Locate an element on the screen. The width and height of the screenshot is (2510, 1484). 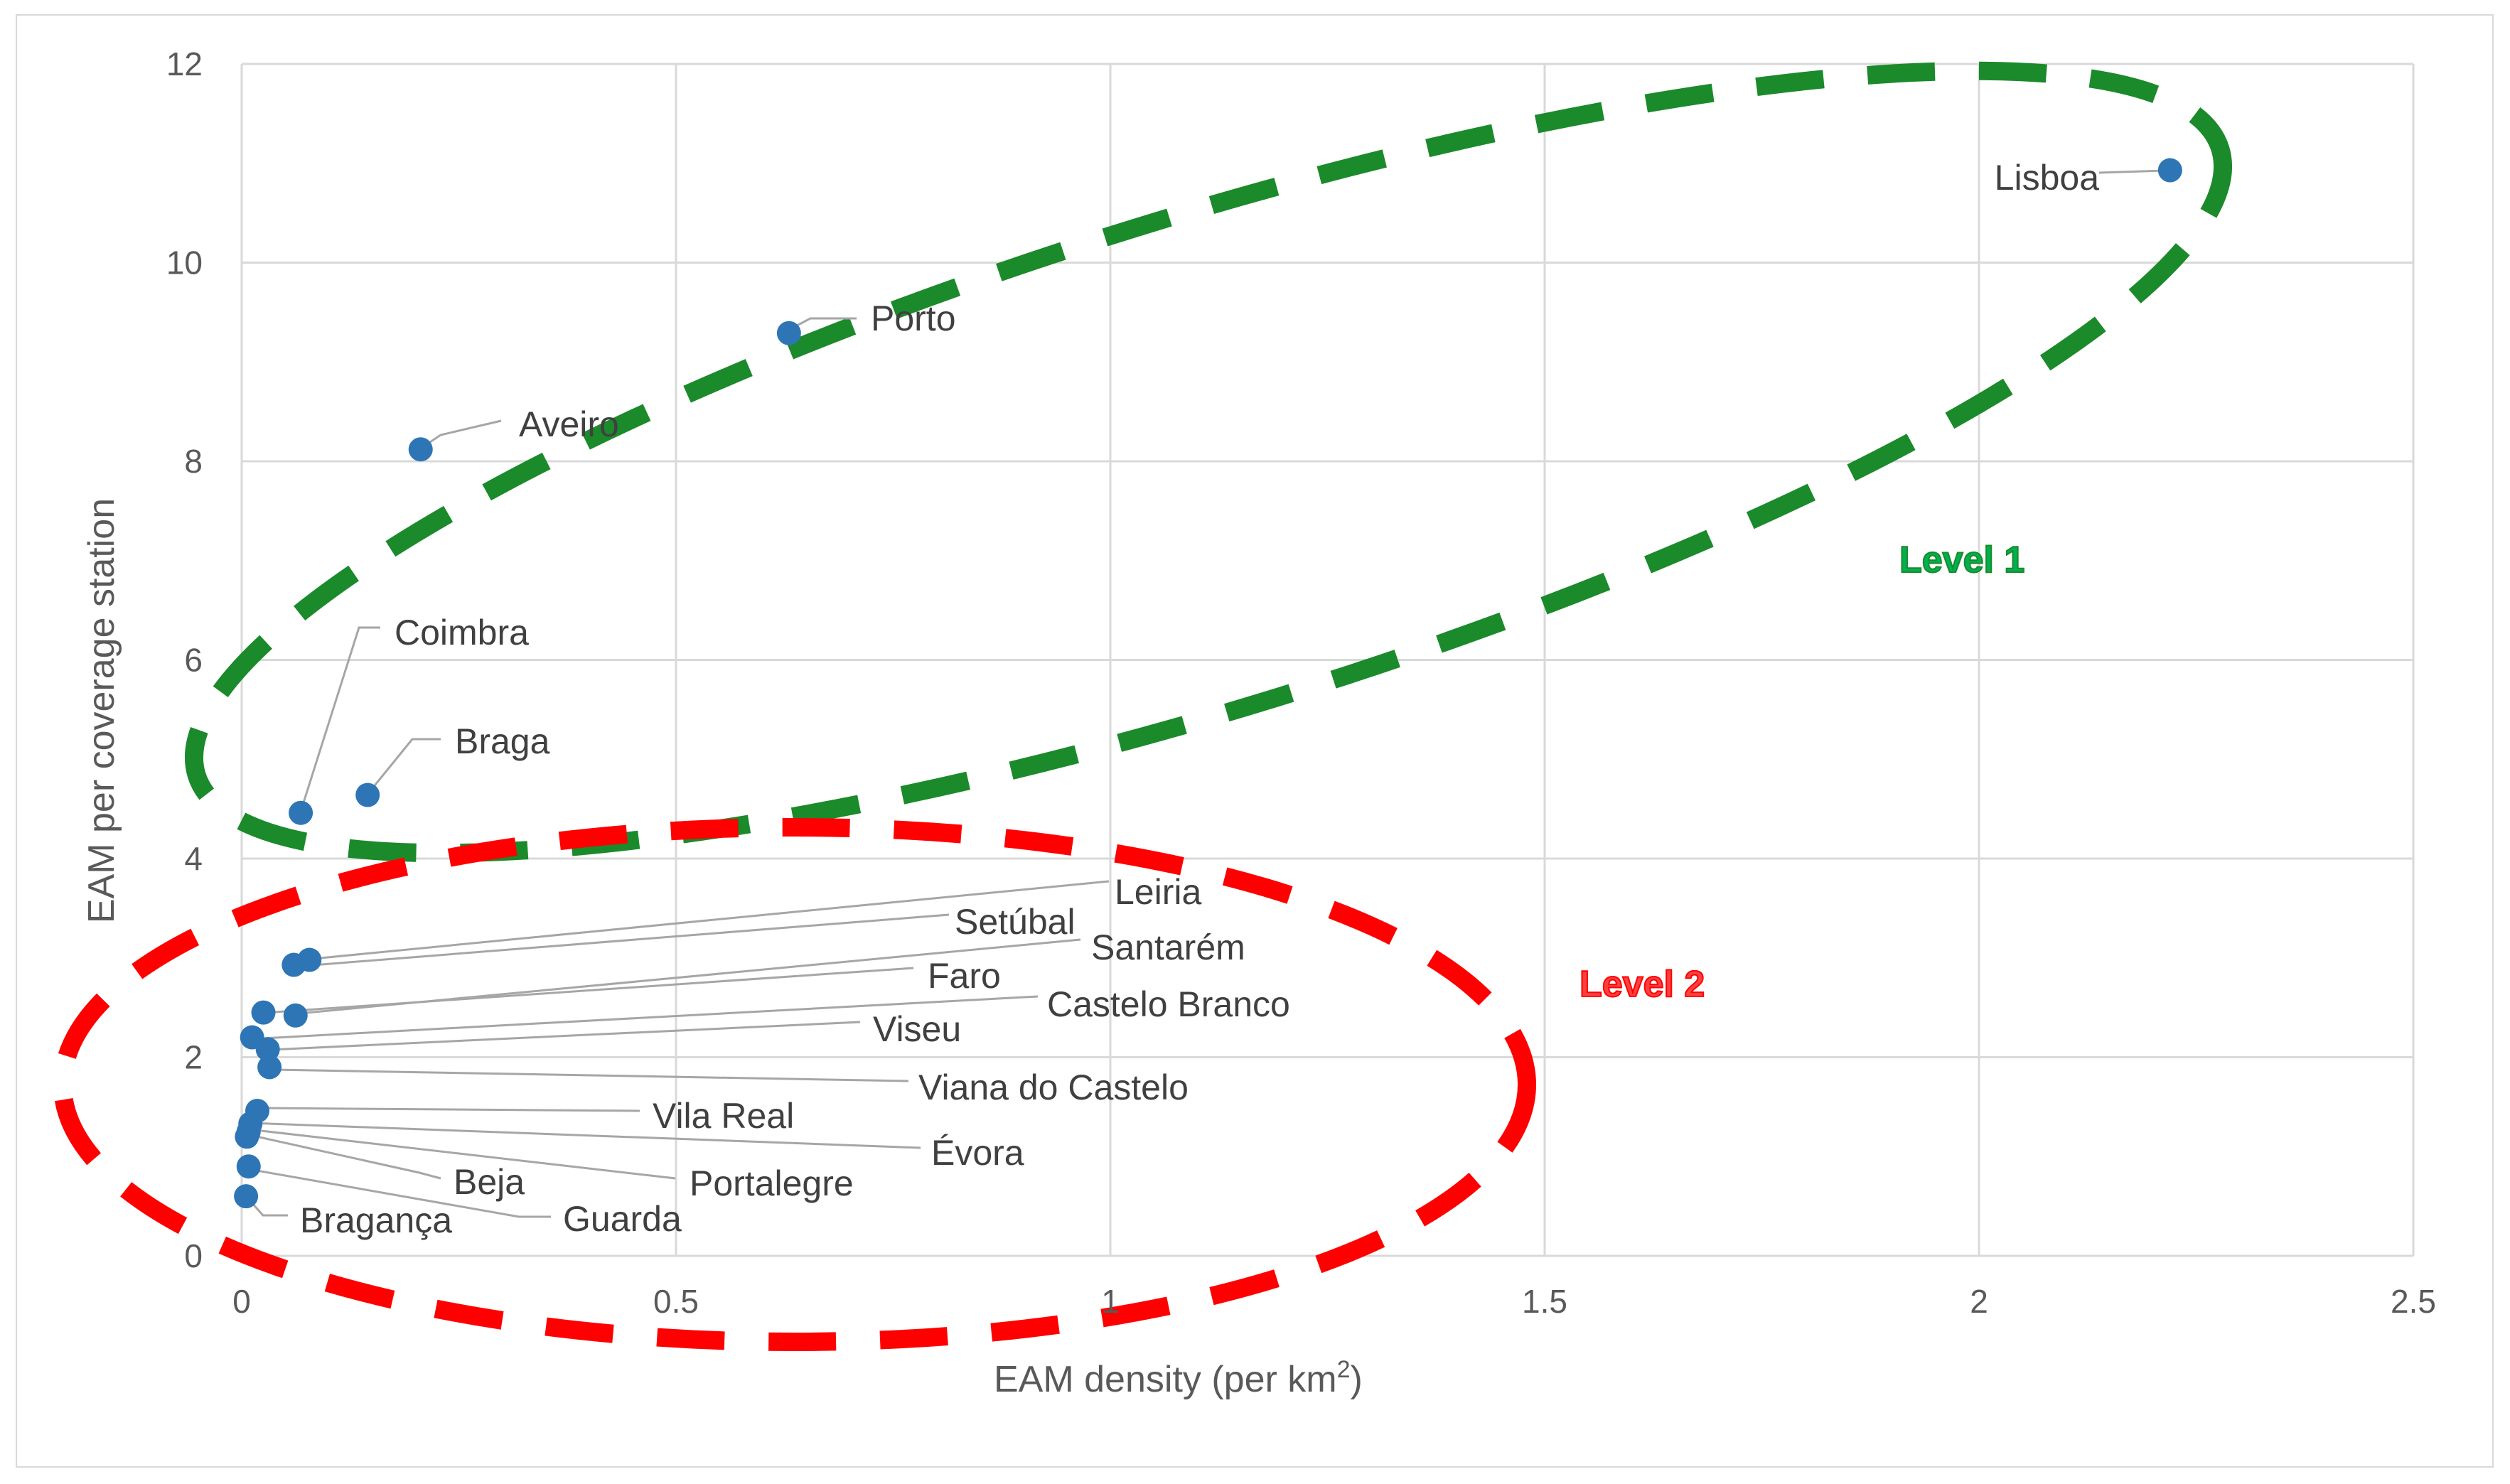
y-tick-label: 12 is located at coordinates (184, 64).